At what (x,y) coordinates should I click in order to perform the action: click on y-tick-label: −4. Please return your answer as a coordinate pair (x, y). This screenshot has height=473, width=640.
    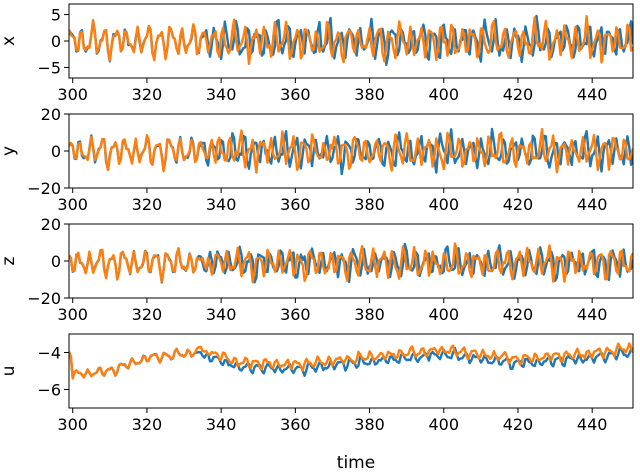
    Looking at the image, I should click on (49, 353).